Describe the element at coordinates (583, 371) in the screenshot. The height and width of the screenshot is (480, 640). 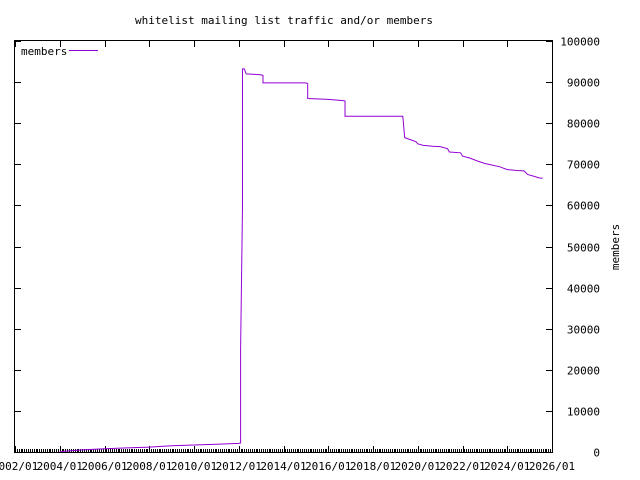
I see `y-tick-label: 20000` at that location.